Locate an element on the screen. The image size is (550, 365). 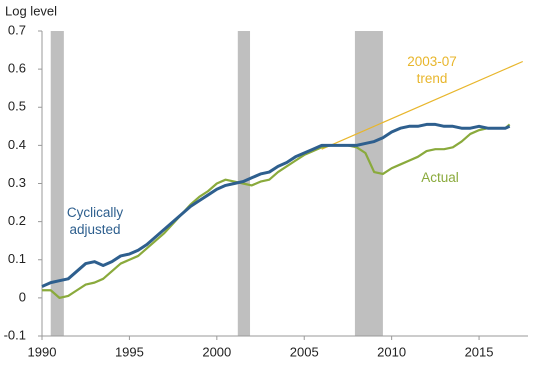
series-line is located at coordinates (422, 105).